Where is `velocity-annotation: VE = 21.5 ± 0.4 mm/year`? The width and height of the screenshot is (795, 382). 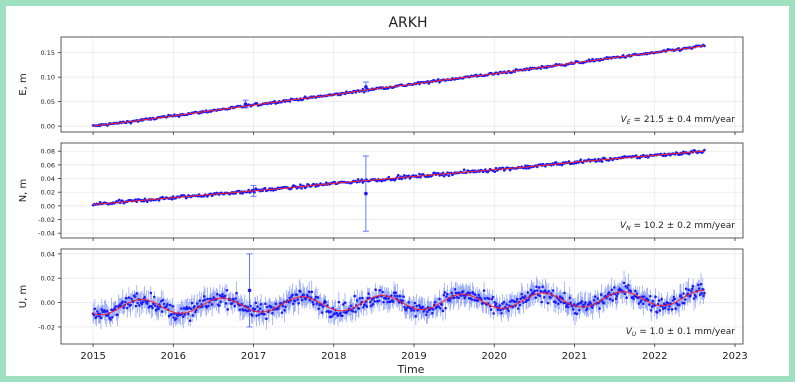
velocity-annotation: VE = 21.5 ± 0.4 mm/year is located at coordinates (678, 120).